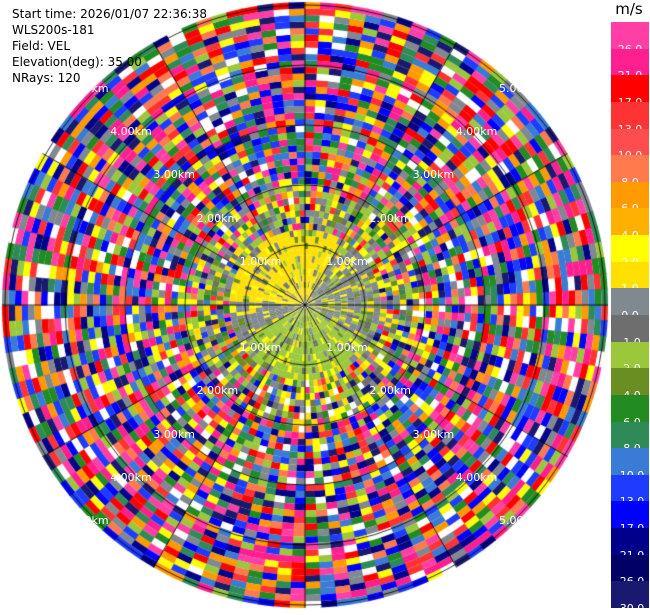  What do you see at coordinates (630, 545) in the screenshot?
I see `colorbar-level: -21.0` at bounding box center [630, 545].